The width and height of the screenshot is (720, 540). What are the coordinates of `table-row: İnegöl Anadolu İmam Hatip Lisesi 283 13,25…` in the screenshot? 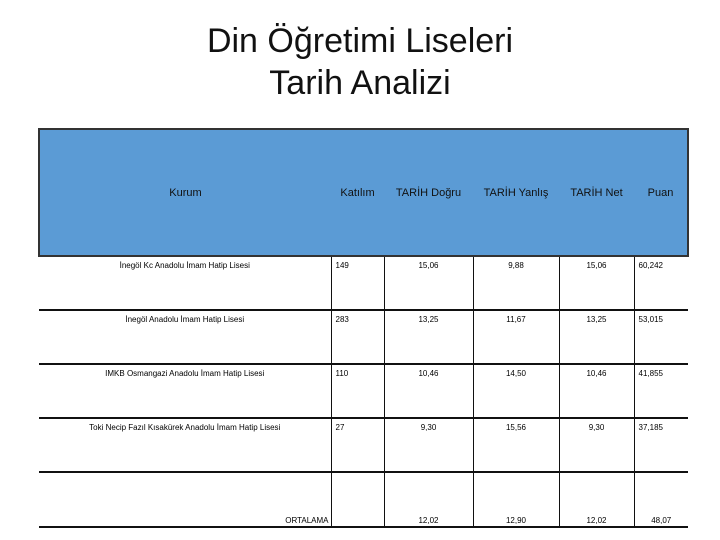 It's located at (363, 337).